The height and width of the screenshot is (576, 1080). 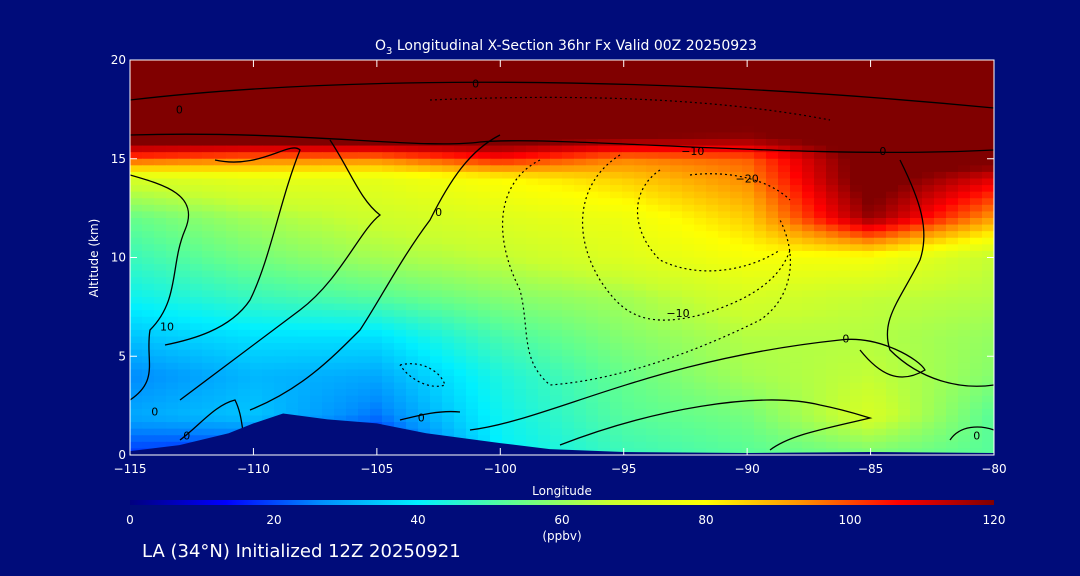 I want to click on y-tick-label: 15, so click(x=118, y=159).